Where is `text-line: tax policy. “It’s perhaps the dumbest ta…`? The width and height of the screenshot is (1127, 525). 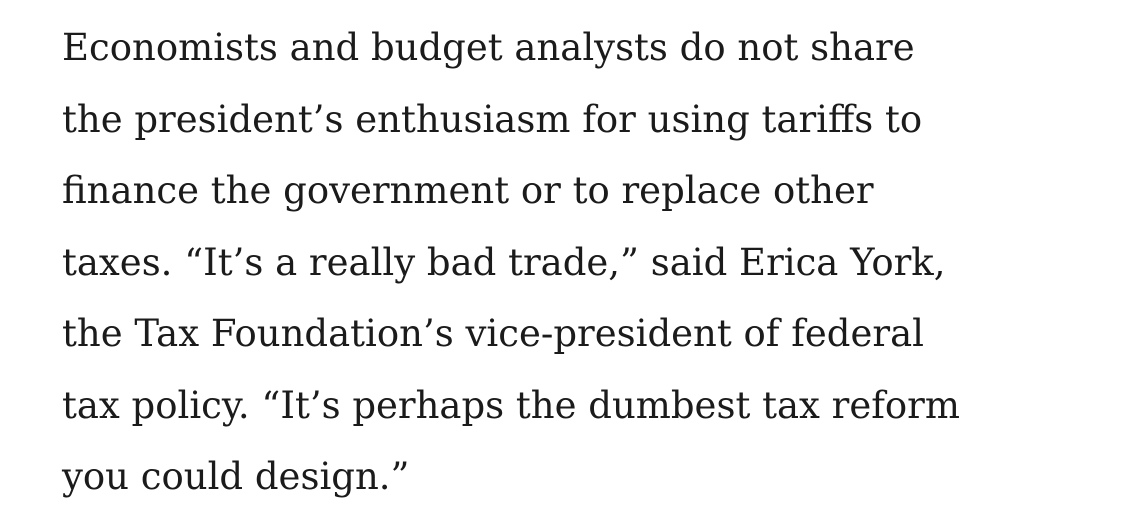
text-line: tax policy. “It’s perhaps the dumbest ta… is located at coordinates (511, 405).